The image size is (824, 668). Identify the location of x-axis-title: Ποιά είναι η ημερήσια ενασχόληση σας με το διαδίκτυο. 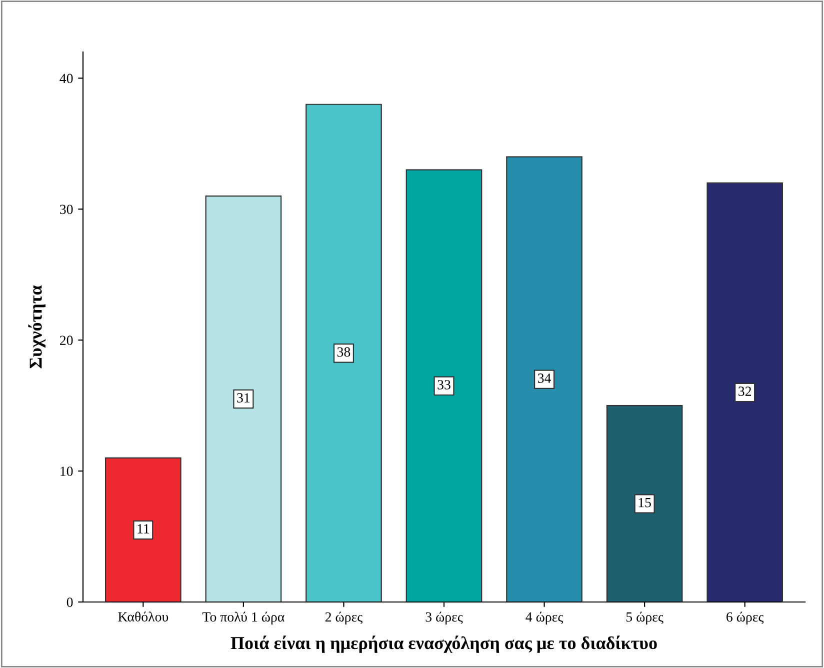
(443, 644).